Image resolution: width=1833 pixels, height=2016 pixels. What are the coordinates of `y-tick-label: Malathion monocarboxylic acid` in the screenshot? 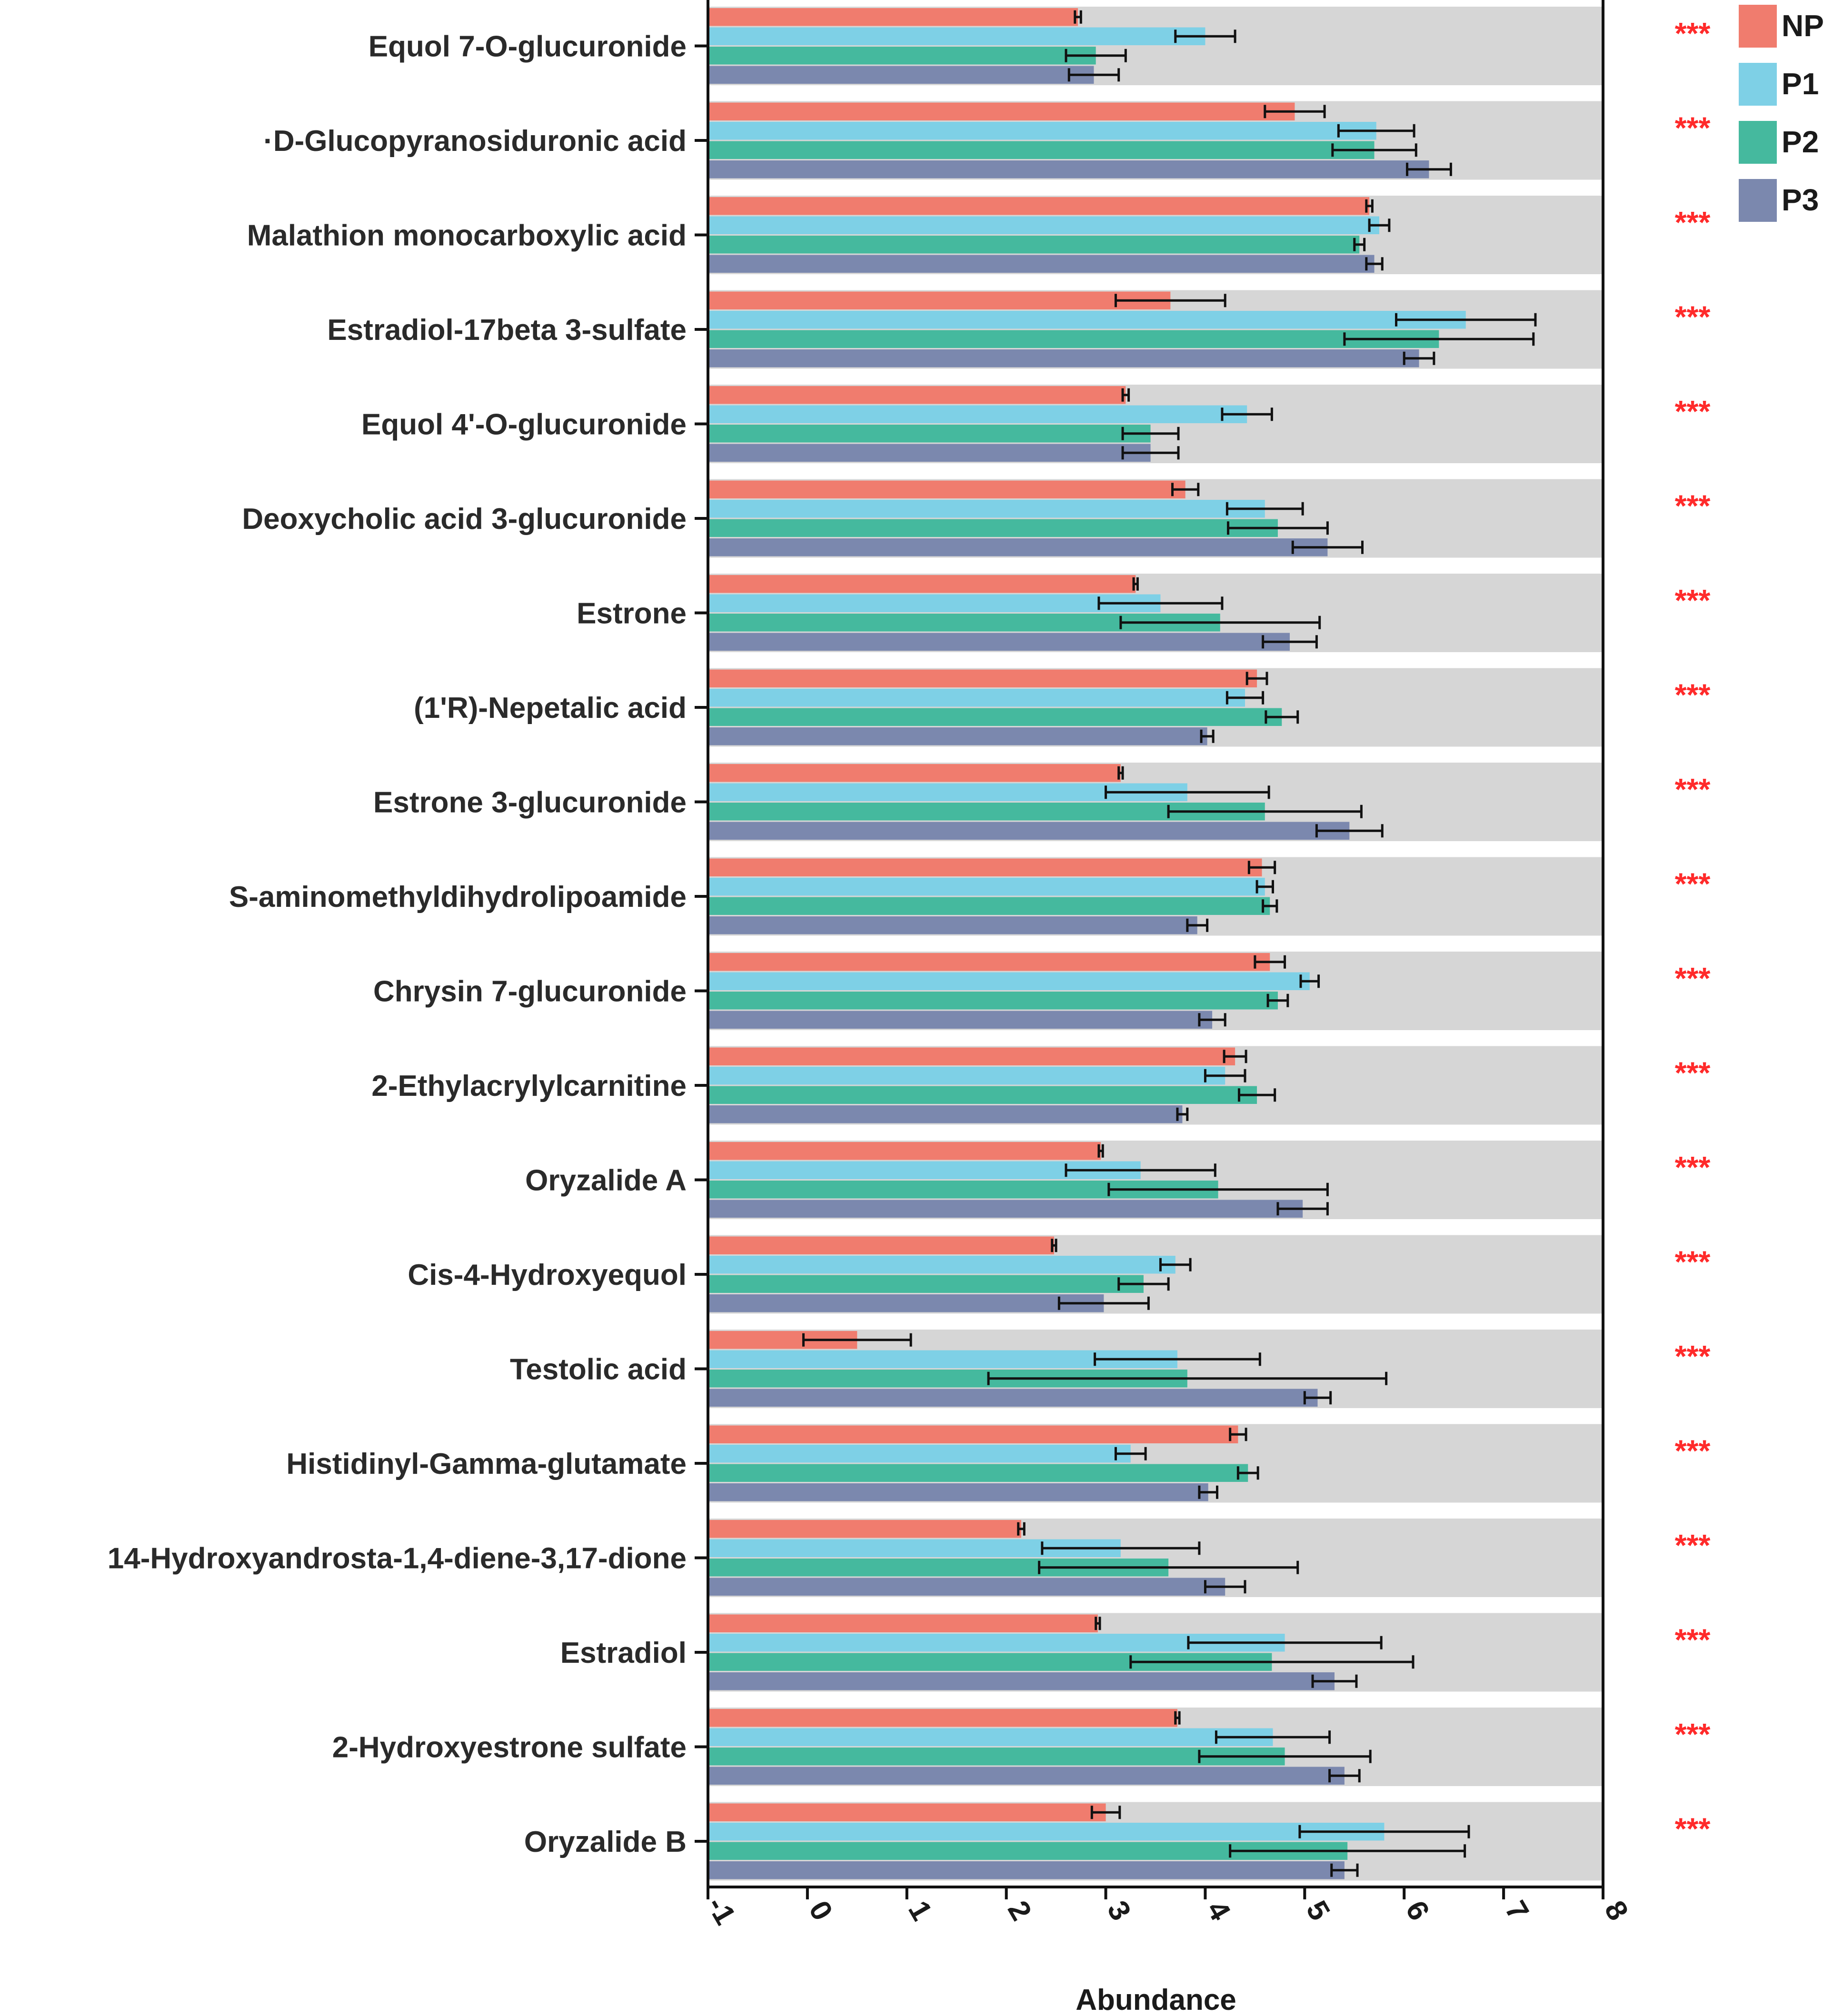 It's located at (467, 235).